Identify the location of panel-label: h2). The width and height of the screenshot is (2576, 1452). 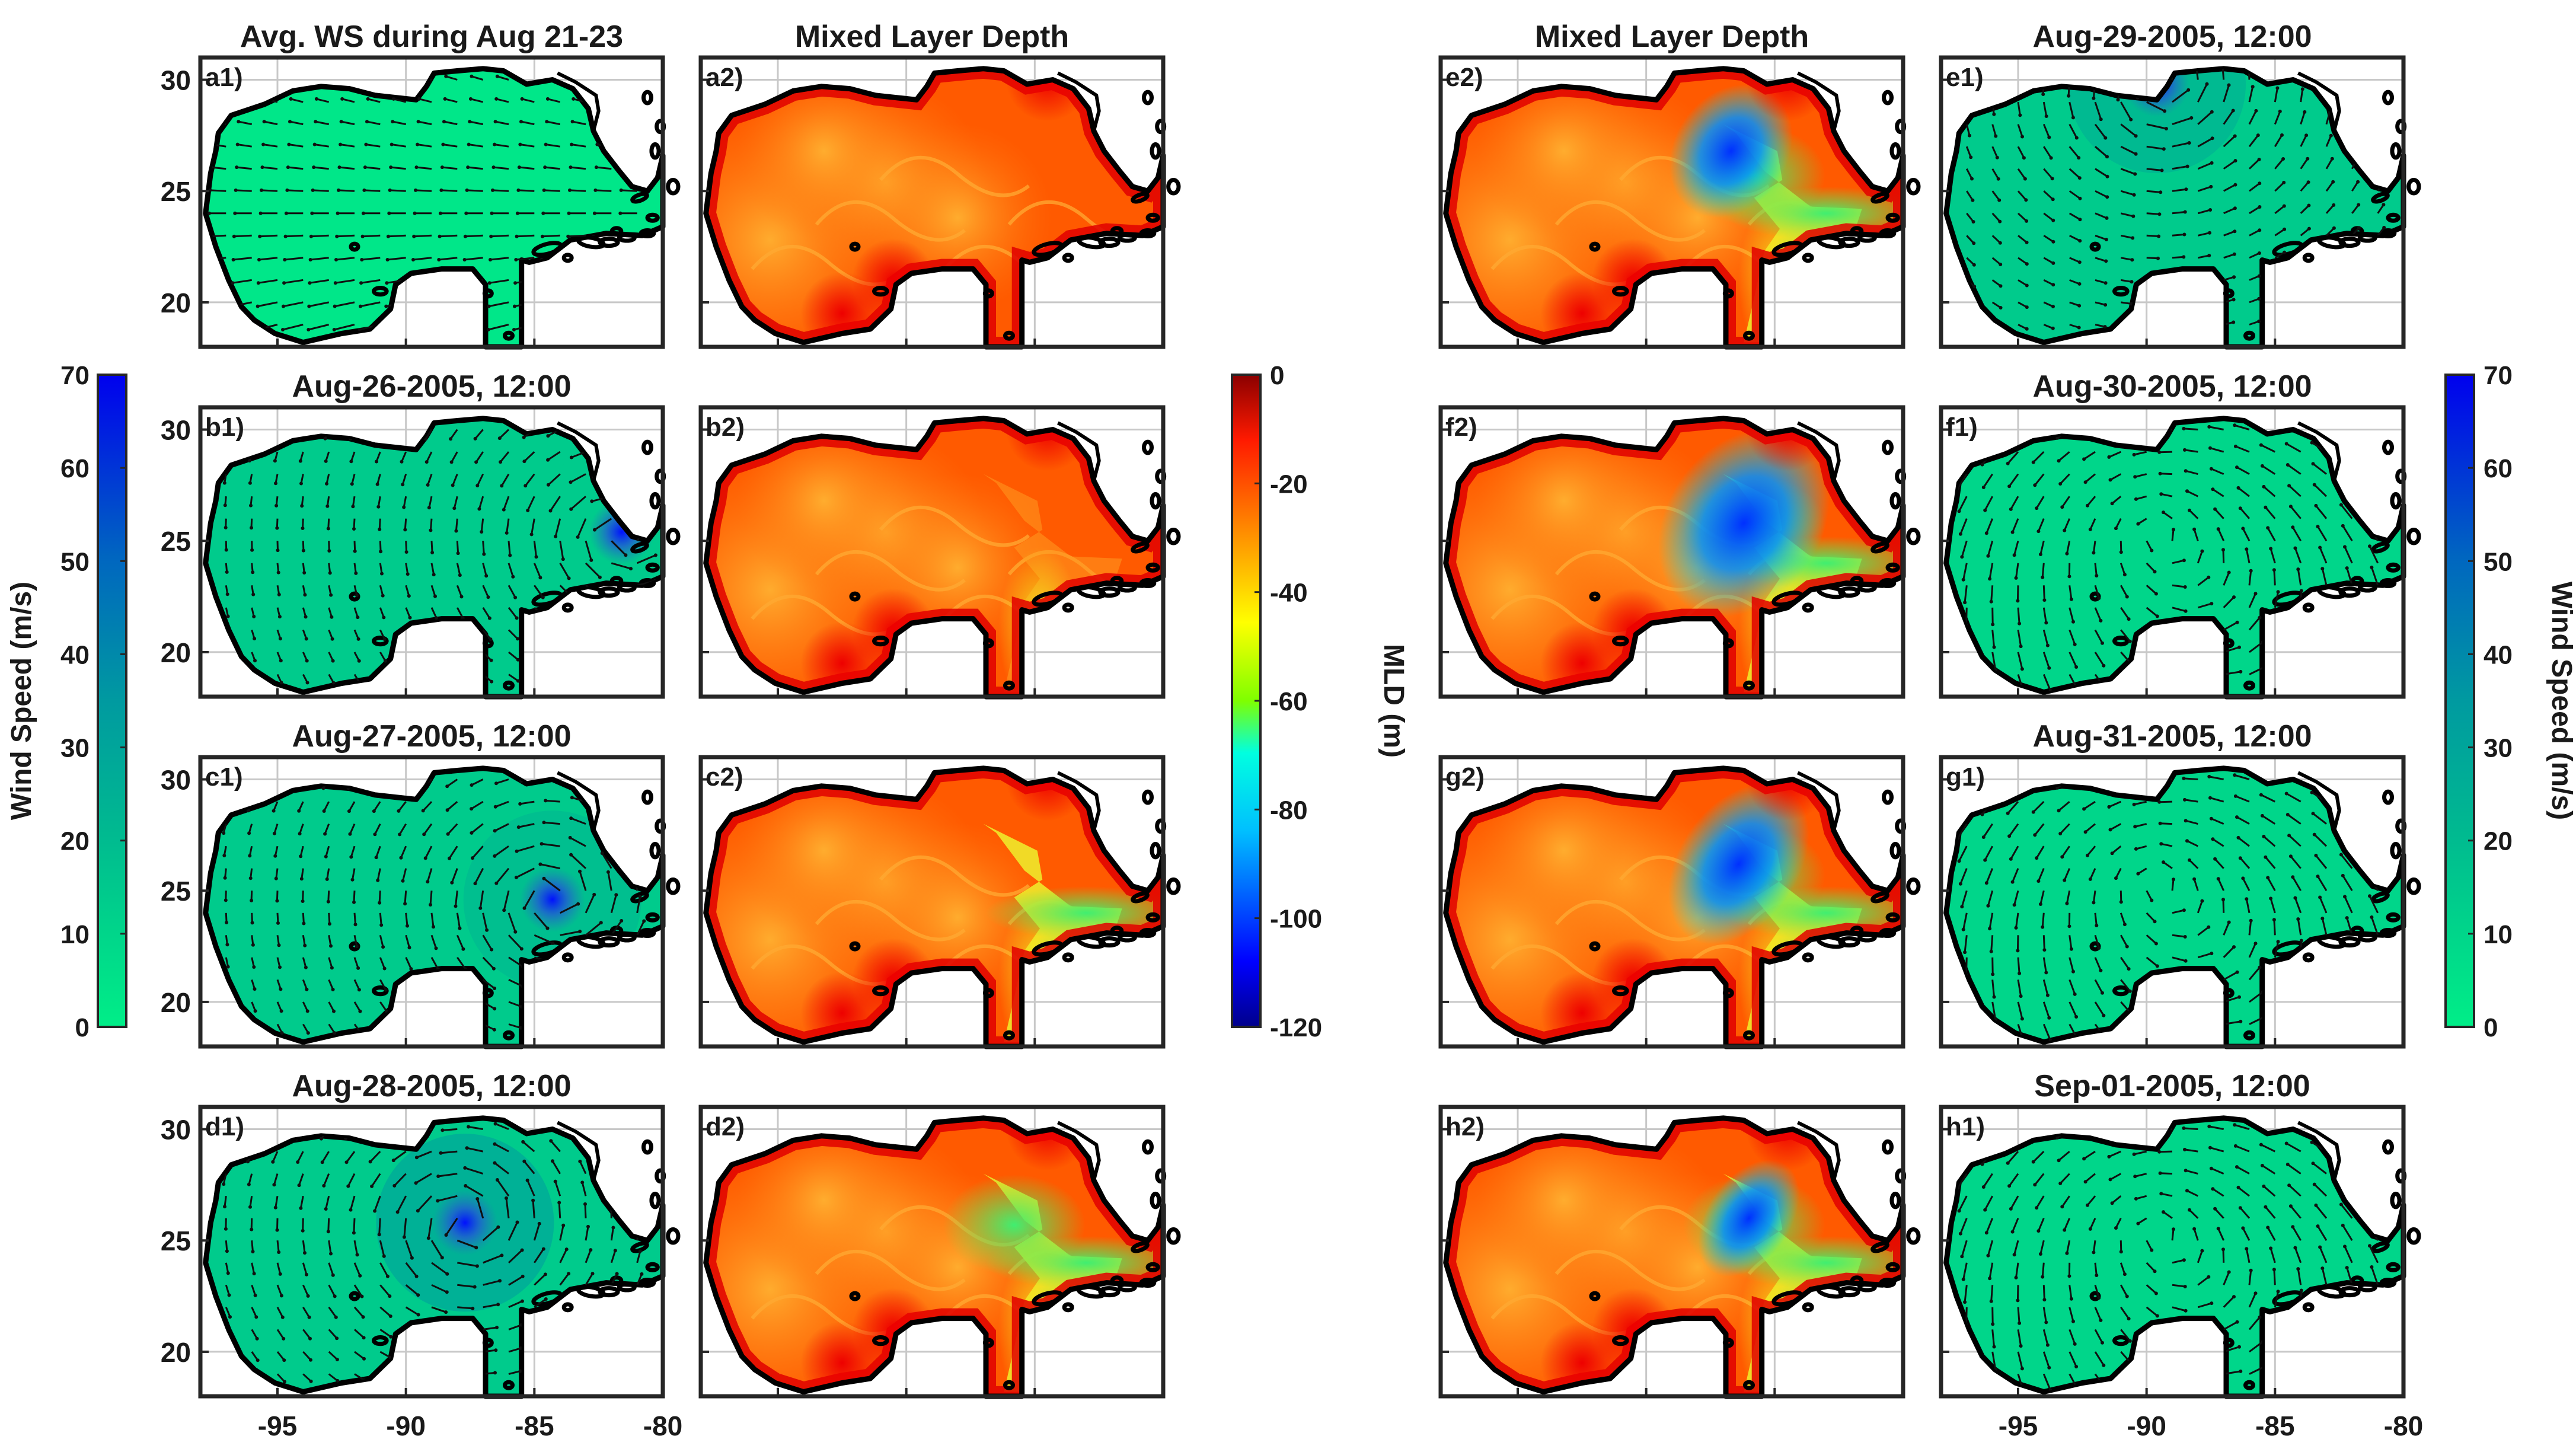
(1465, 1126).